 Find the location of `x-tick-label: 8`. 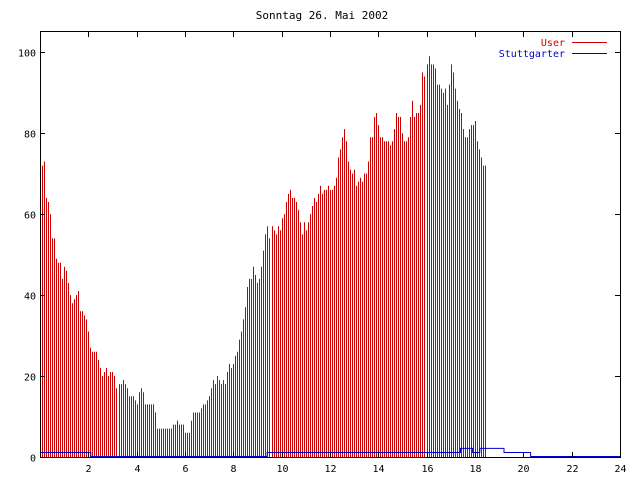

x-tick-label: 8 is located at coordinates (233, 469).